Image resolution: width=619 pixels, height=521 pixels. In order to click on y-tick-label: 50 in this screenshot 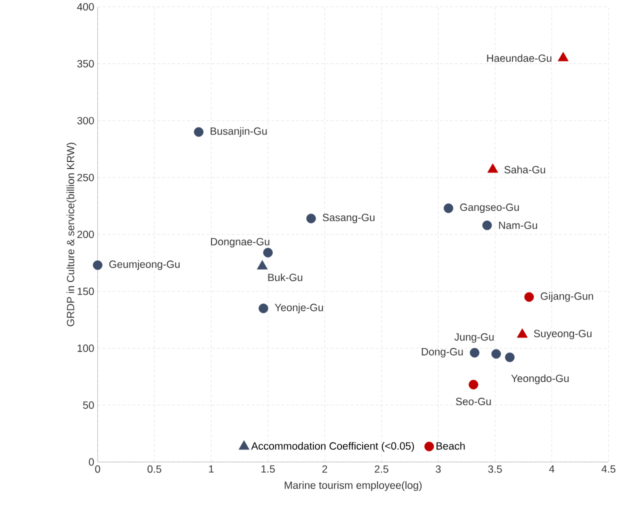, I will do `click(88, 405)`.